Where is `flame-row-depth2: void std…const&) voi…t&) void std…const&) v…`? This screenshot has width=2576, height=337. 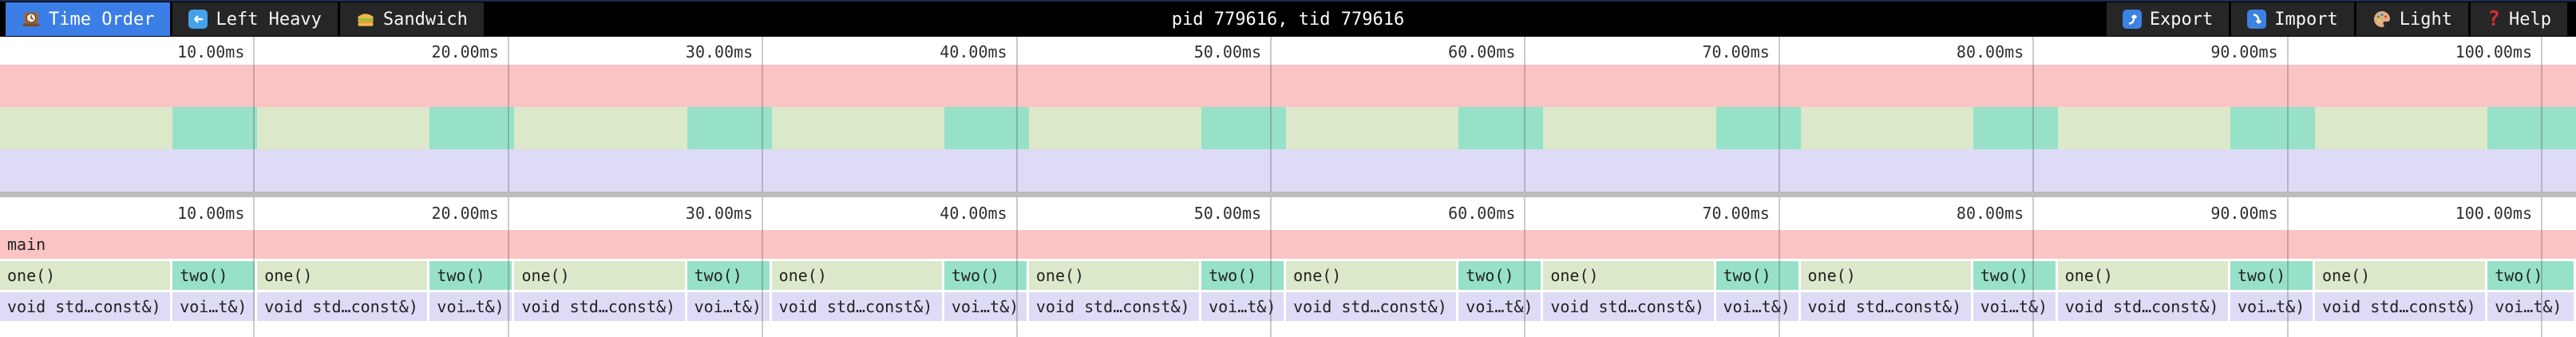 flame-row-depth2: void std…const&) voi…t&) void std…const&) v… is located at coordinates (1288, 306).